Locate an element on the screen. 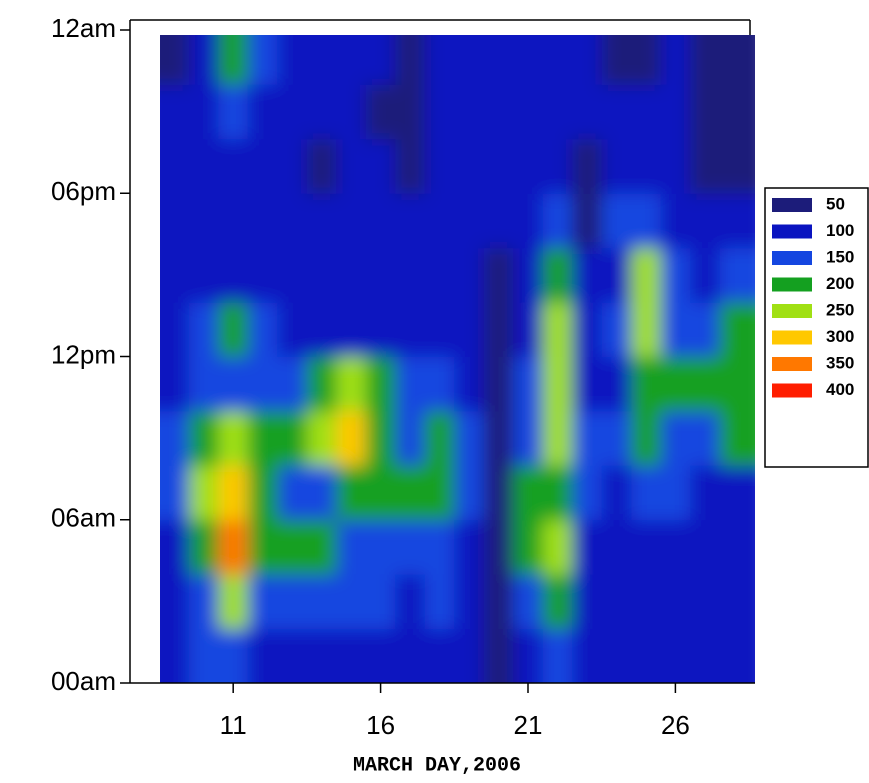 This screenshot has width=869, height=783. y-tick-label: 12am is located at coordinates (83, 28).